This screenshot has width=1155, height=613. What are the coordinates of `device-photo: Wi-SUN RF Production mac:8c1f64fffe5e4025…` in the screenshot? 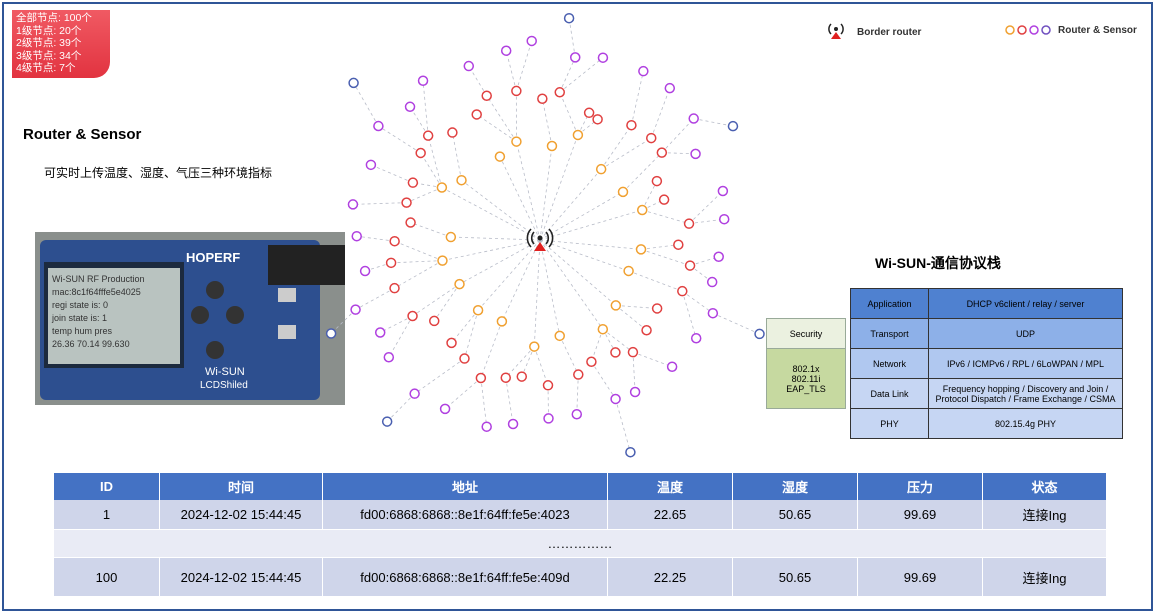 It's located at (190, 318).